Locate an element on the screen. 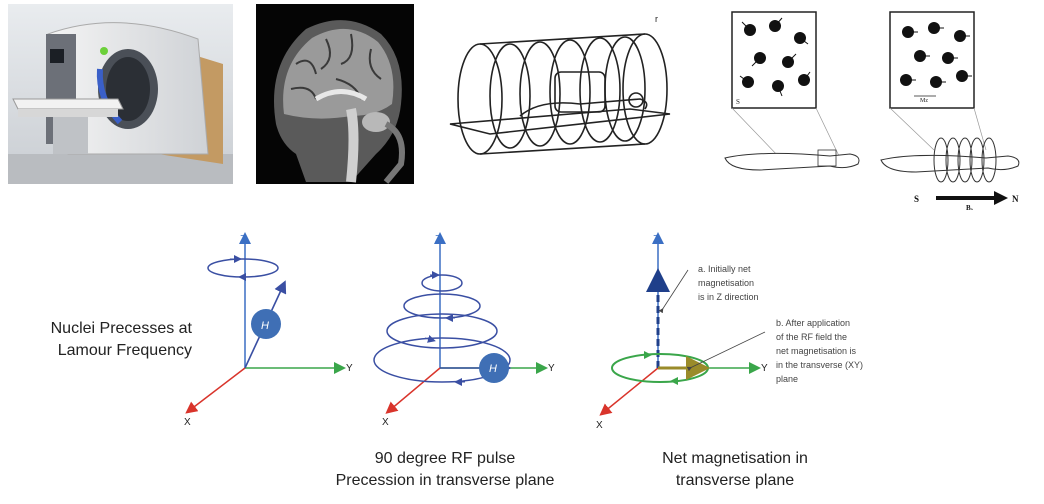  rf-pulse-diagram: Z Y X H is located at coordinates (464, 330).